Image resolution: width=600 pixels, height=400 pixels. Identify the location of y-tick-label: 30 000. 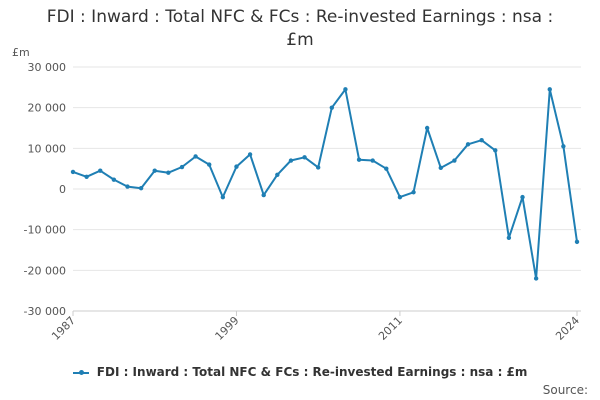
(47, 67).